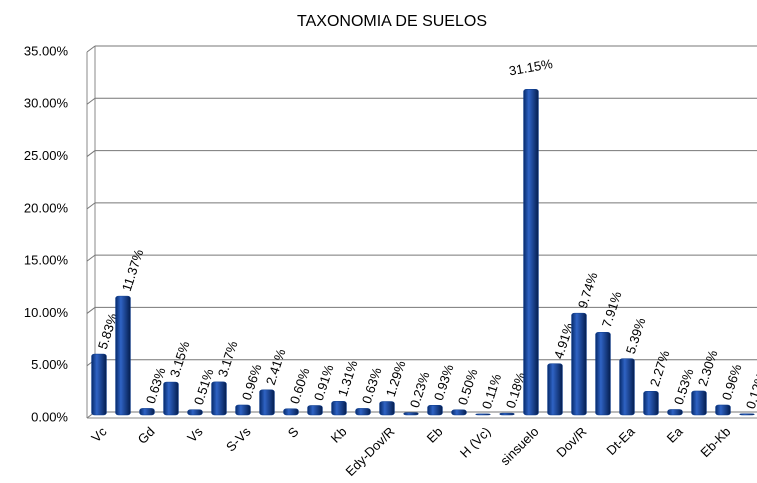 Image resolution: width=757 pixels, height=483 pixels. Describe the element at coordinates (276, 367) in the screenshot. I see `value-label: 2.41%` at that location.